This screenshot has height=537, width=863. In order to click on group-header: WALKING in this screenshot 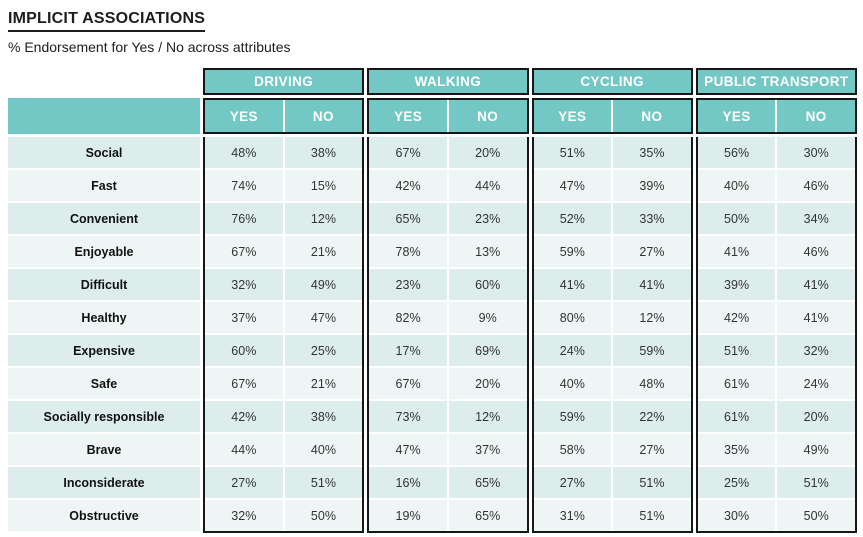, I will do `click(448, 81)`.